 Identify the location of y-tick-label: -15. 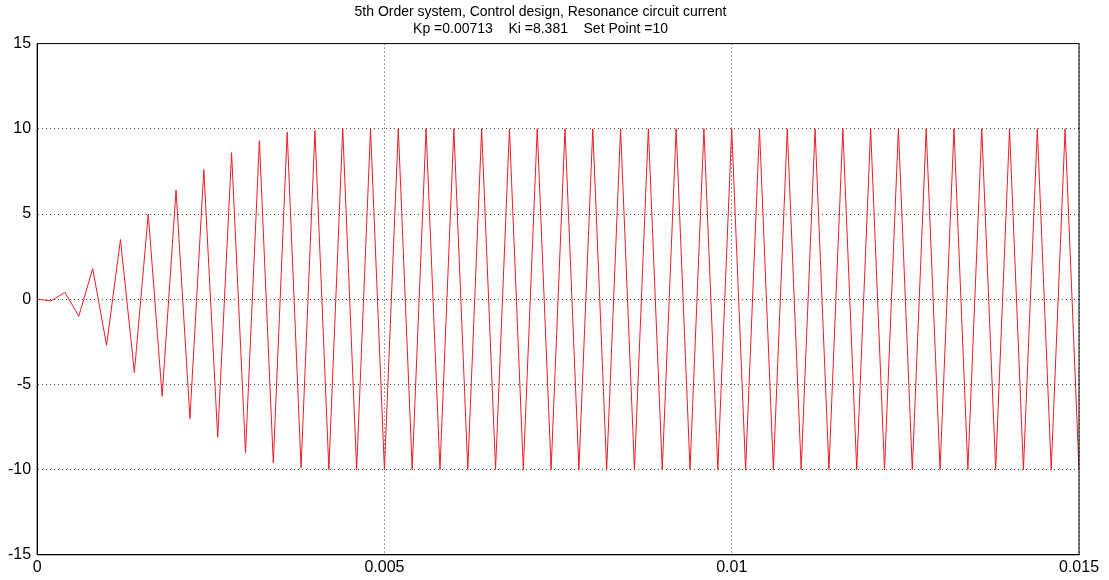
(20, 554).